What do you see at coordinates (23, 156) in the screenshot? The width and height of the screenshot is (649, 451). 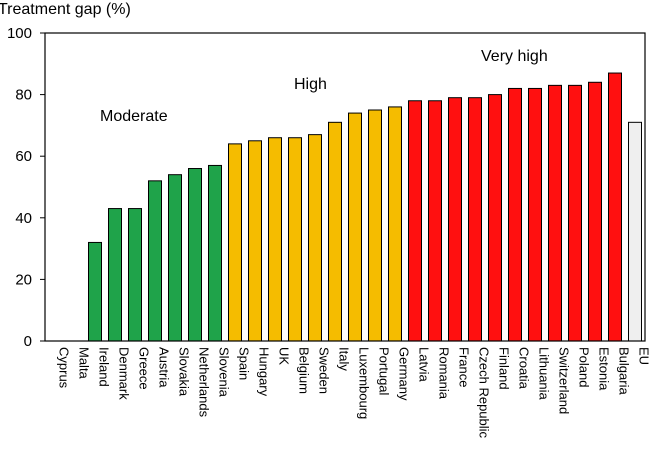 I see `y-tick-label-60: 60` at bounding box center [23, 156].